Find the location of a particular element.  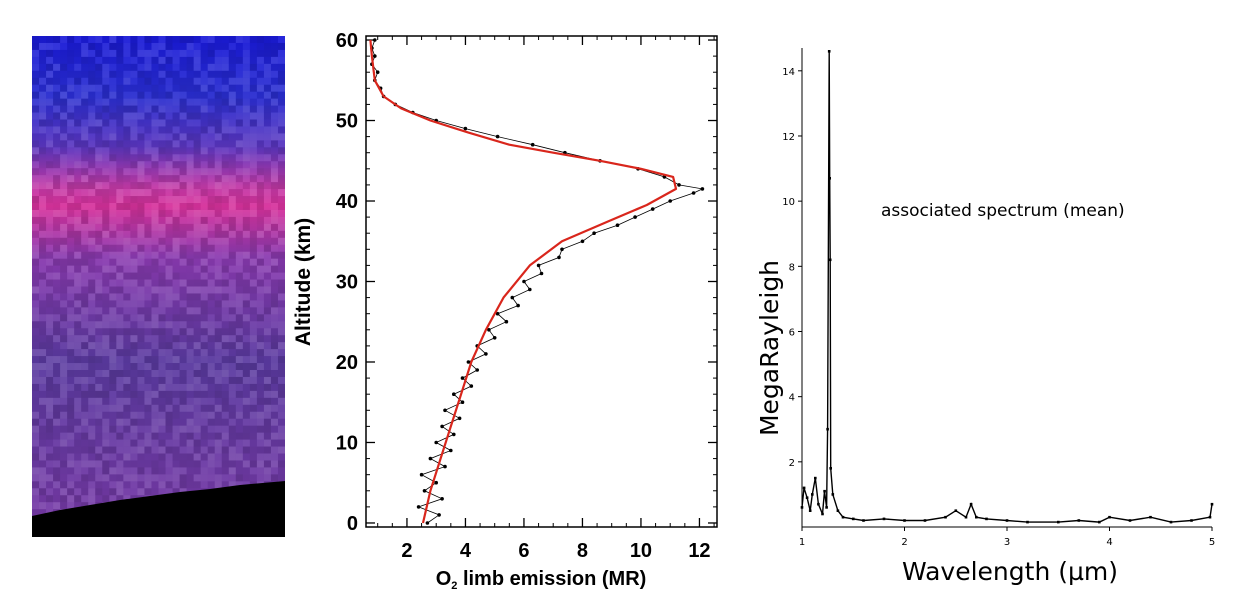

y-tick-label: 10 is located at coordinates (788, 202).